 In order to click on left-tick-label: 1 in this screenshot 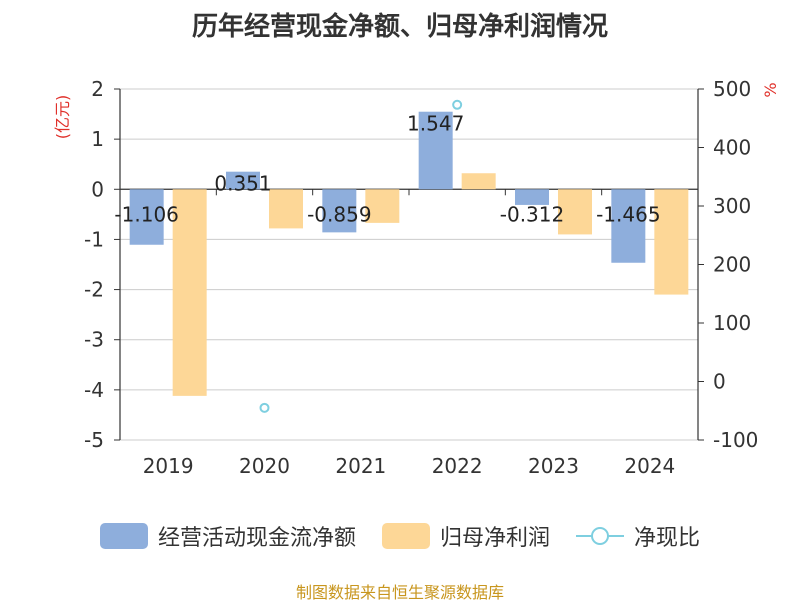, I will do `click(97, 139)`.